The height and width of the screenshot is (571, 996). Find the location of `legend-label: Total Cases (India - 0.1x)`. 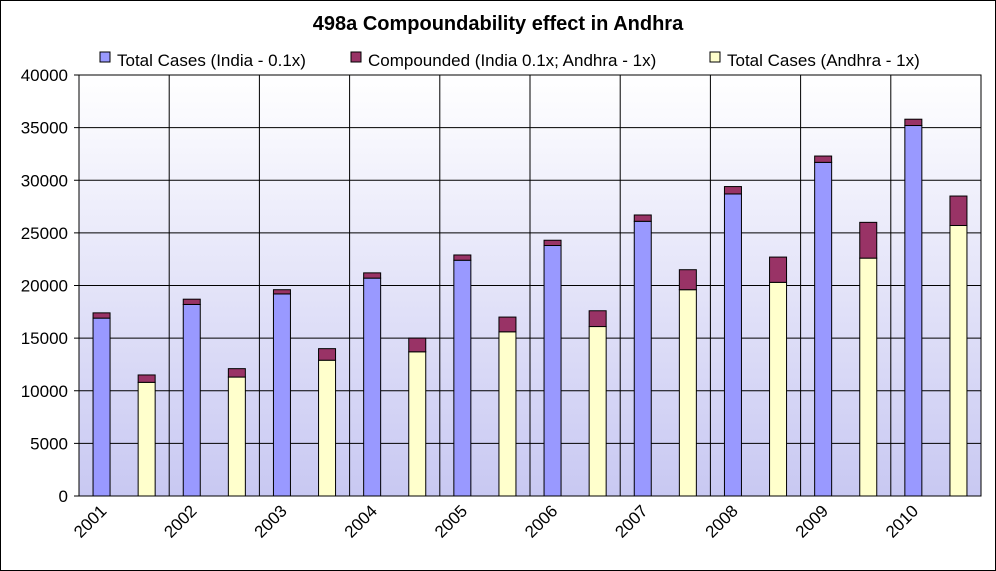

legend-label: Total Cases (India - 0.1x) is located at coordinates (211, 60).